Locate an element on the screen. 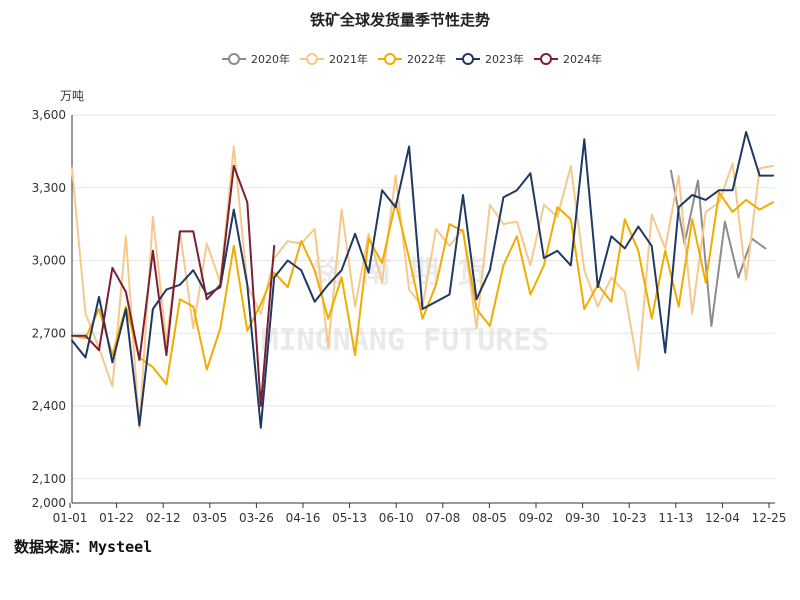  watermark: 铭 南 期 货 MINGNANG FUTURES is located at coordinates (405, 306).